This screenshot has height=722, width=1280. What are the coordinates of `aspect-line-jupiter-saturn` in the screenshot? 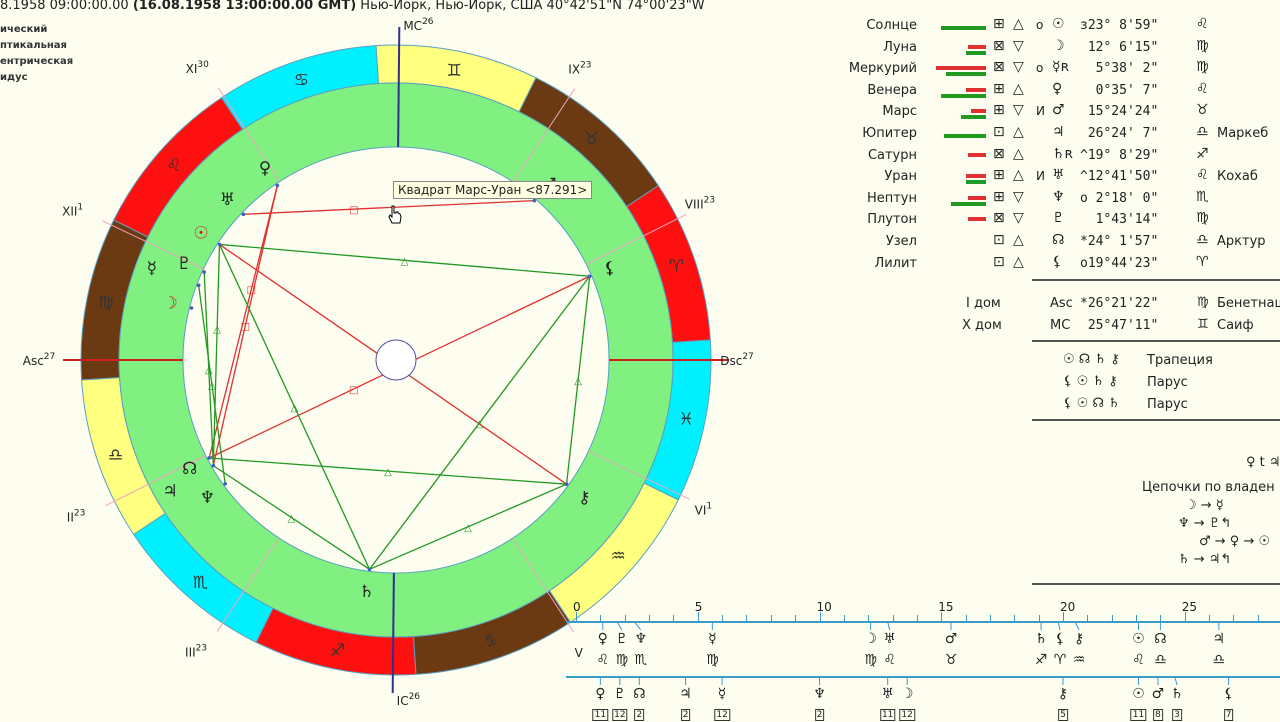 It's located at (291, 517).